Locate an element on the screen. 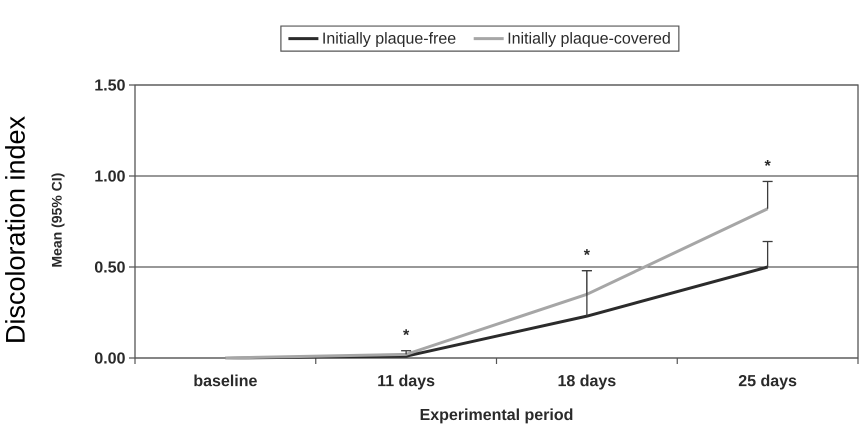 Image resolution: width=868 pixels, height=426 pixels. y-tick-label: 1.00 is located at coordinates (110, 176).